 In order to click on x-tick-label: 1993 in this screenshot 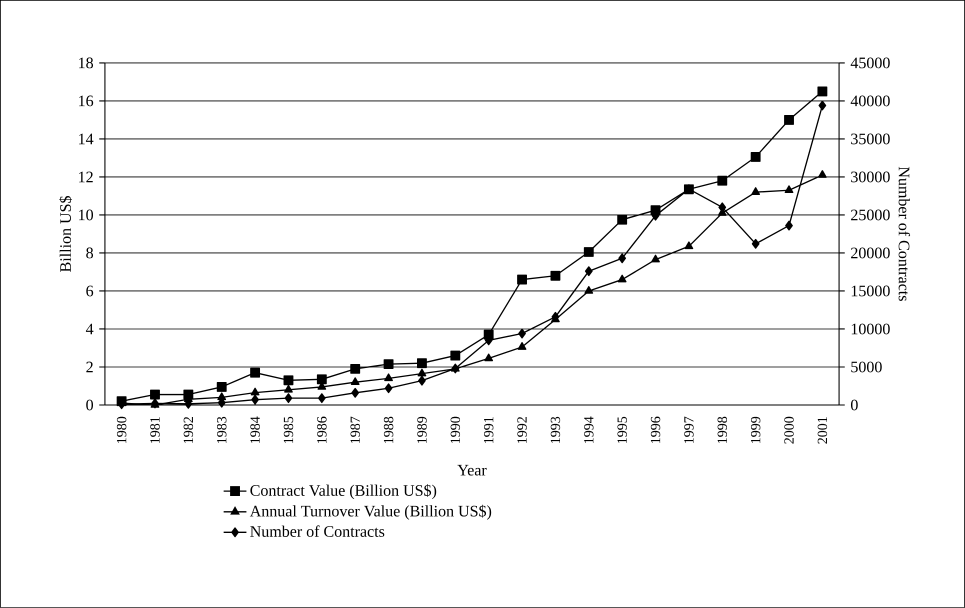, I will do `click(555, 430)`.